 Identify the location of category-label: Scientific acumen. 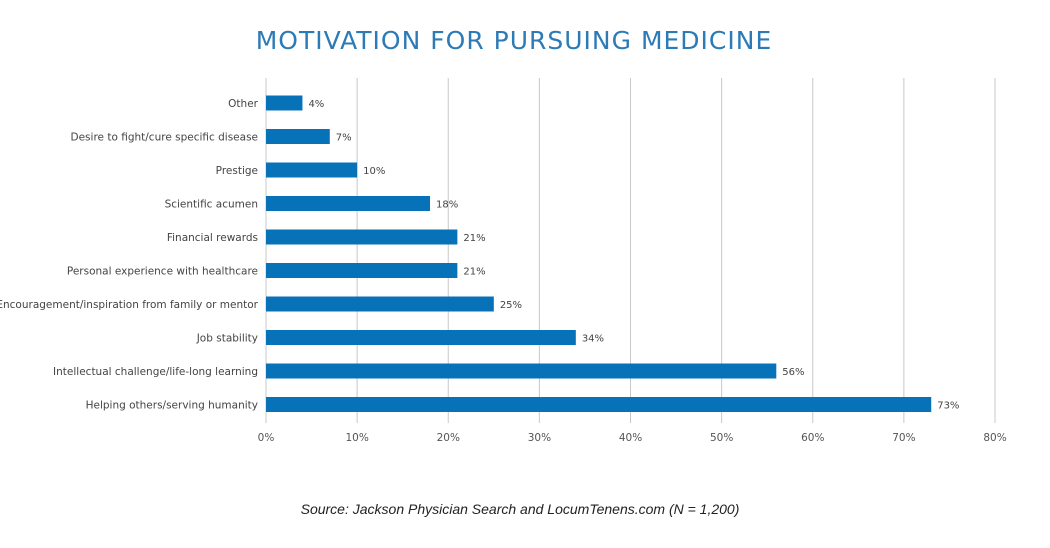
(211, 205).